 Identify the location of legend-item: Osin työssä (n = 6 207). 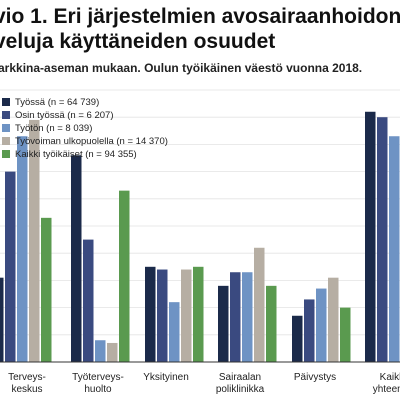
(112, 115).